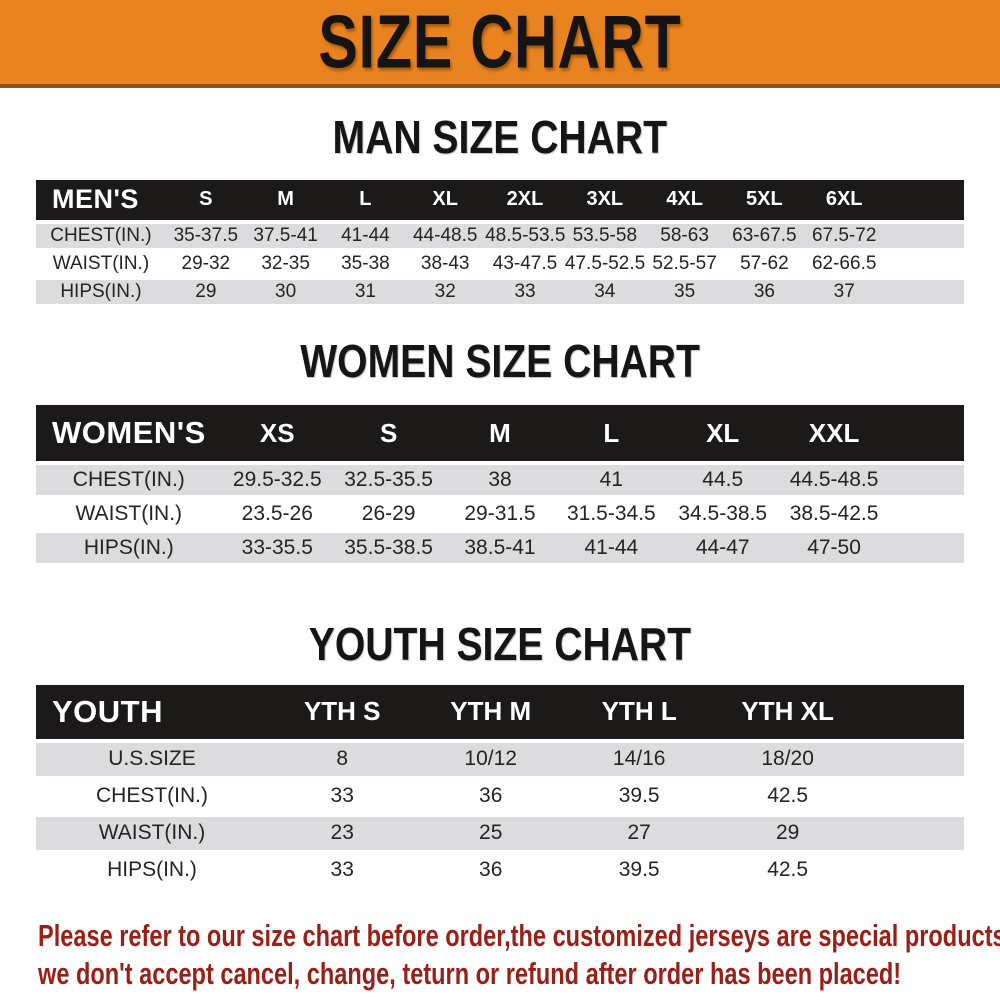  What do you see at coordinates (277, 548) in the screenshot?
I see `size-value: 33-35.5` at bounding box center [277, 548].